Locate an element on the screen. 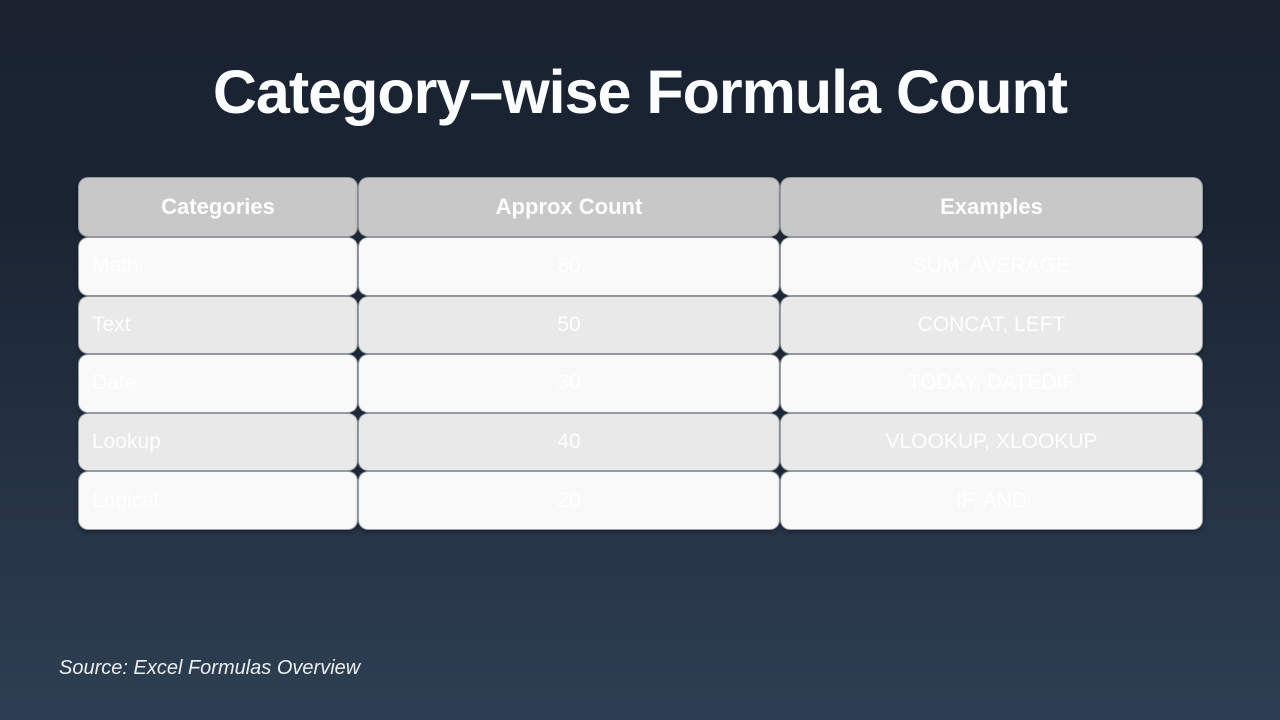 This screenshot has height=720, width=1280. table-row-lookup: Lookup 40 VLOOKUP, XLOOKUP is located at coordinates (640, 438).